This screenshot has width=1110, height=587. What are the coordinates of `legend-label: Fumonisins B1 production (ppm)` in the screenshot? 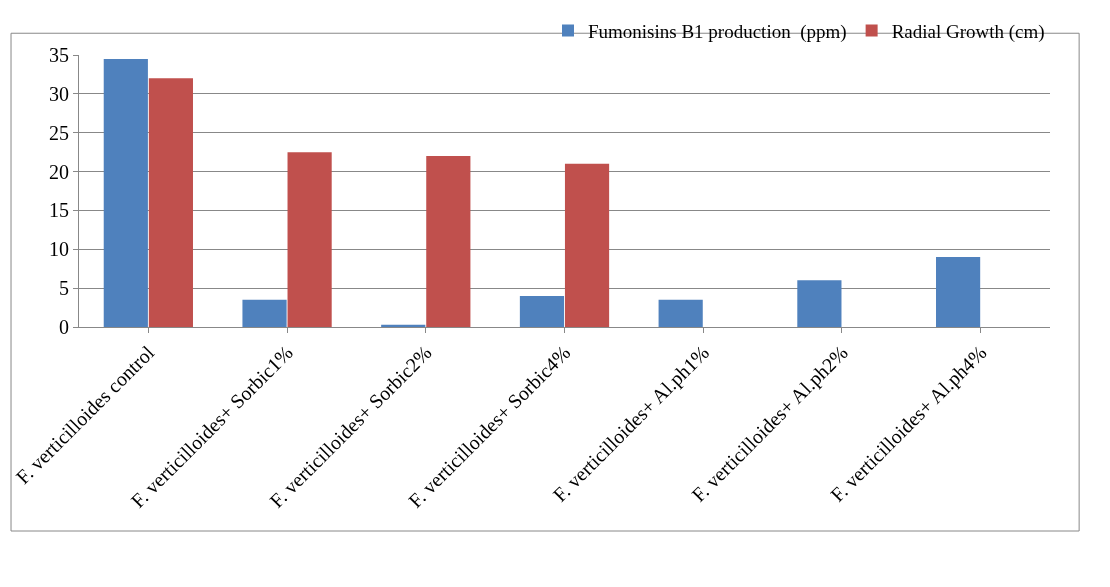 It's located at (717, 31).